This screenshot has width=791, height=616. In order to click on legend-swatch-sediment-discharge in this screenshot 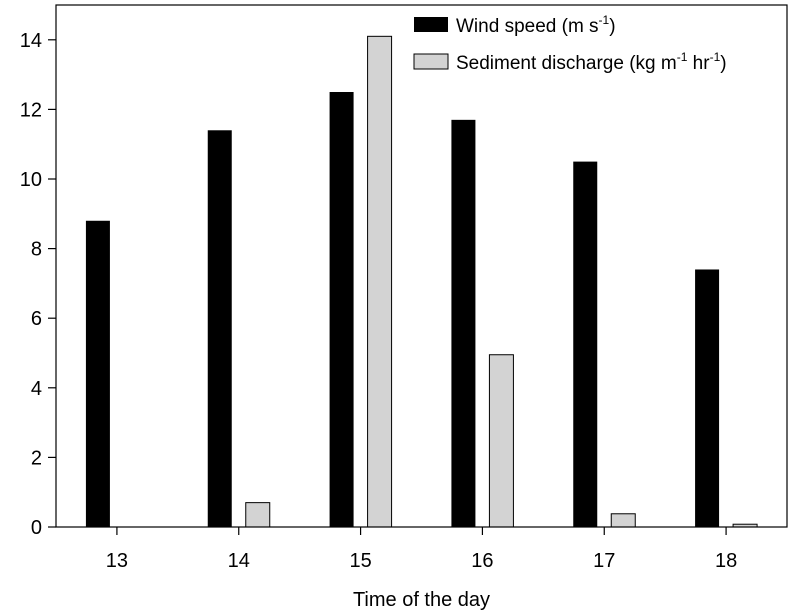, I will do `click(431, 61)`.